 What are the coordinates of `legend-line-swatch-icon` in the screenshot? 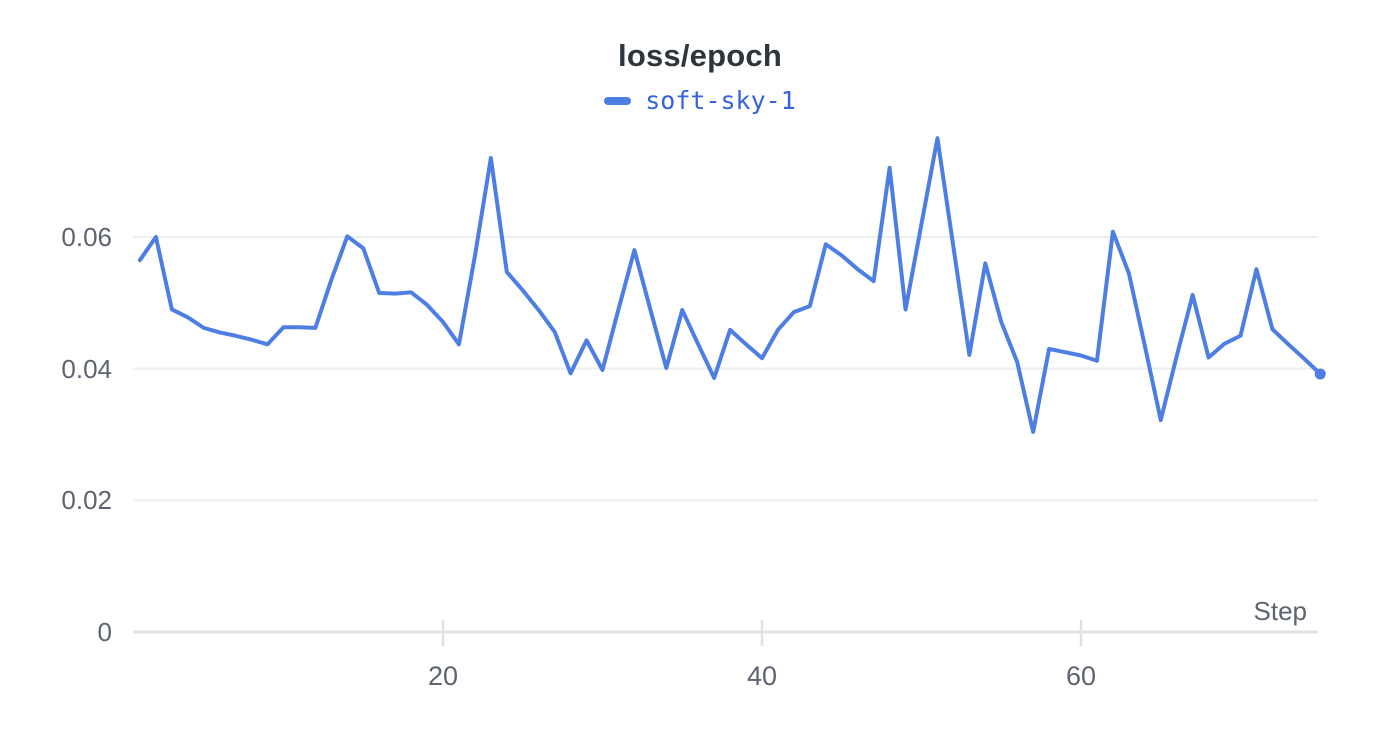 It's located at (618, 100).